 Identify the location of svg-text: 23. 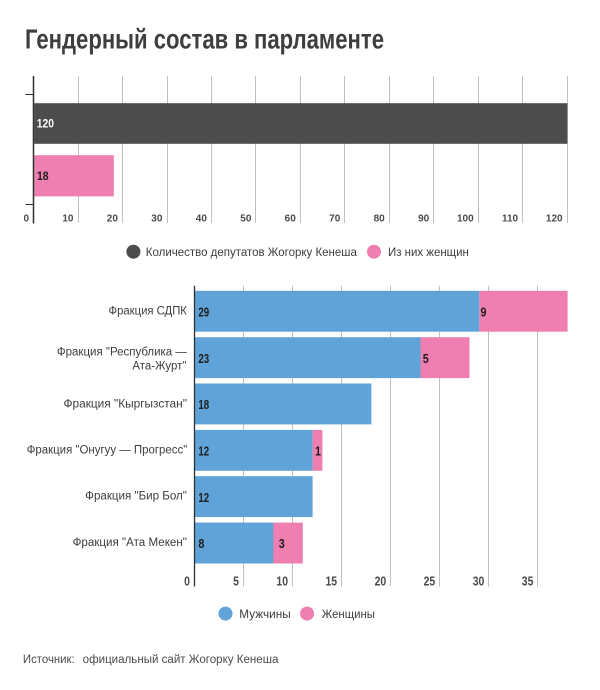
(203, 358).